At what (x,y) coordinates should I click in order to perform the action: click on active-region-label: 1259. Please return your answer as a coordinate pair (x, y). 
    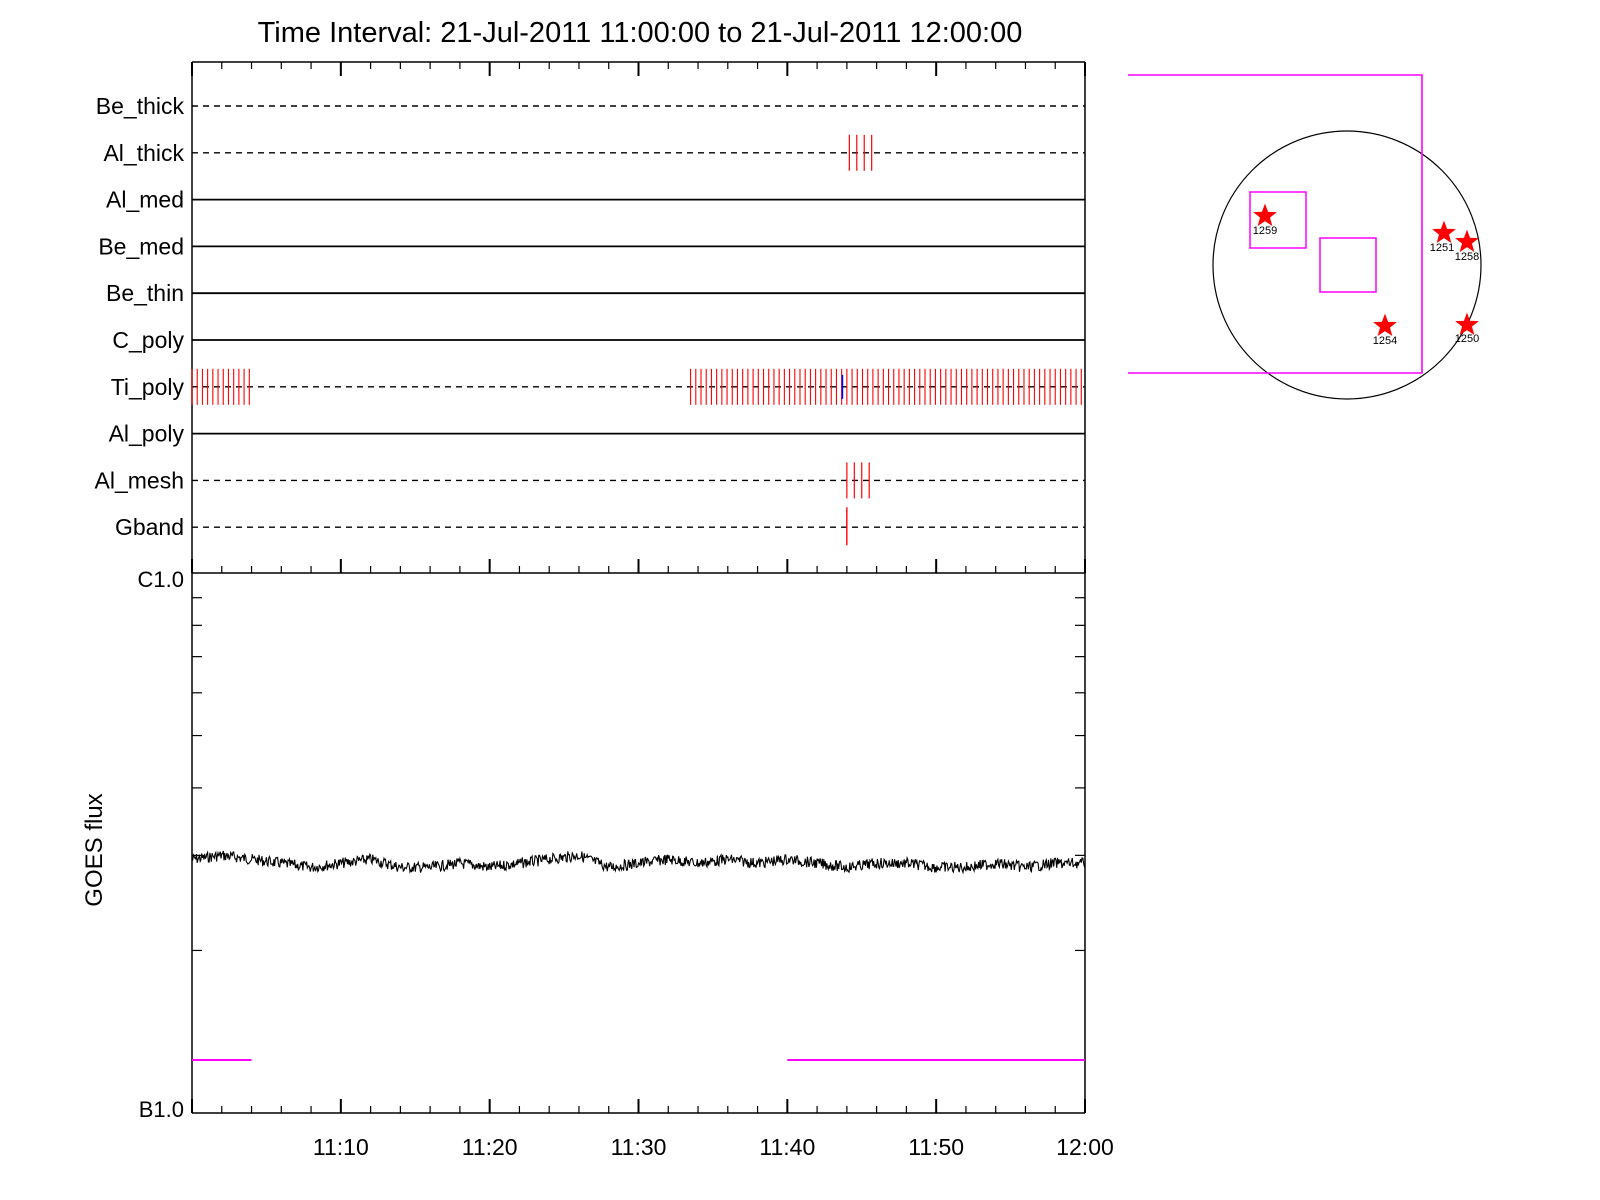
    Looking at the image, I should click on (1265, 231).